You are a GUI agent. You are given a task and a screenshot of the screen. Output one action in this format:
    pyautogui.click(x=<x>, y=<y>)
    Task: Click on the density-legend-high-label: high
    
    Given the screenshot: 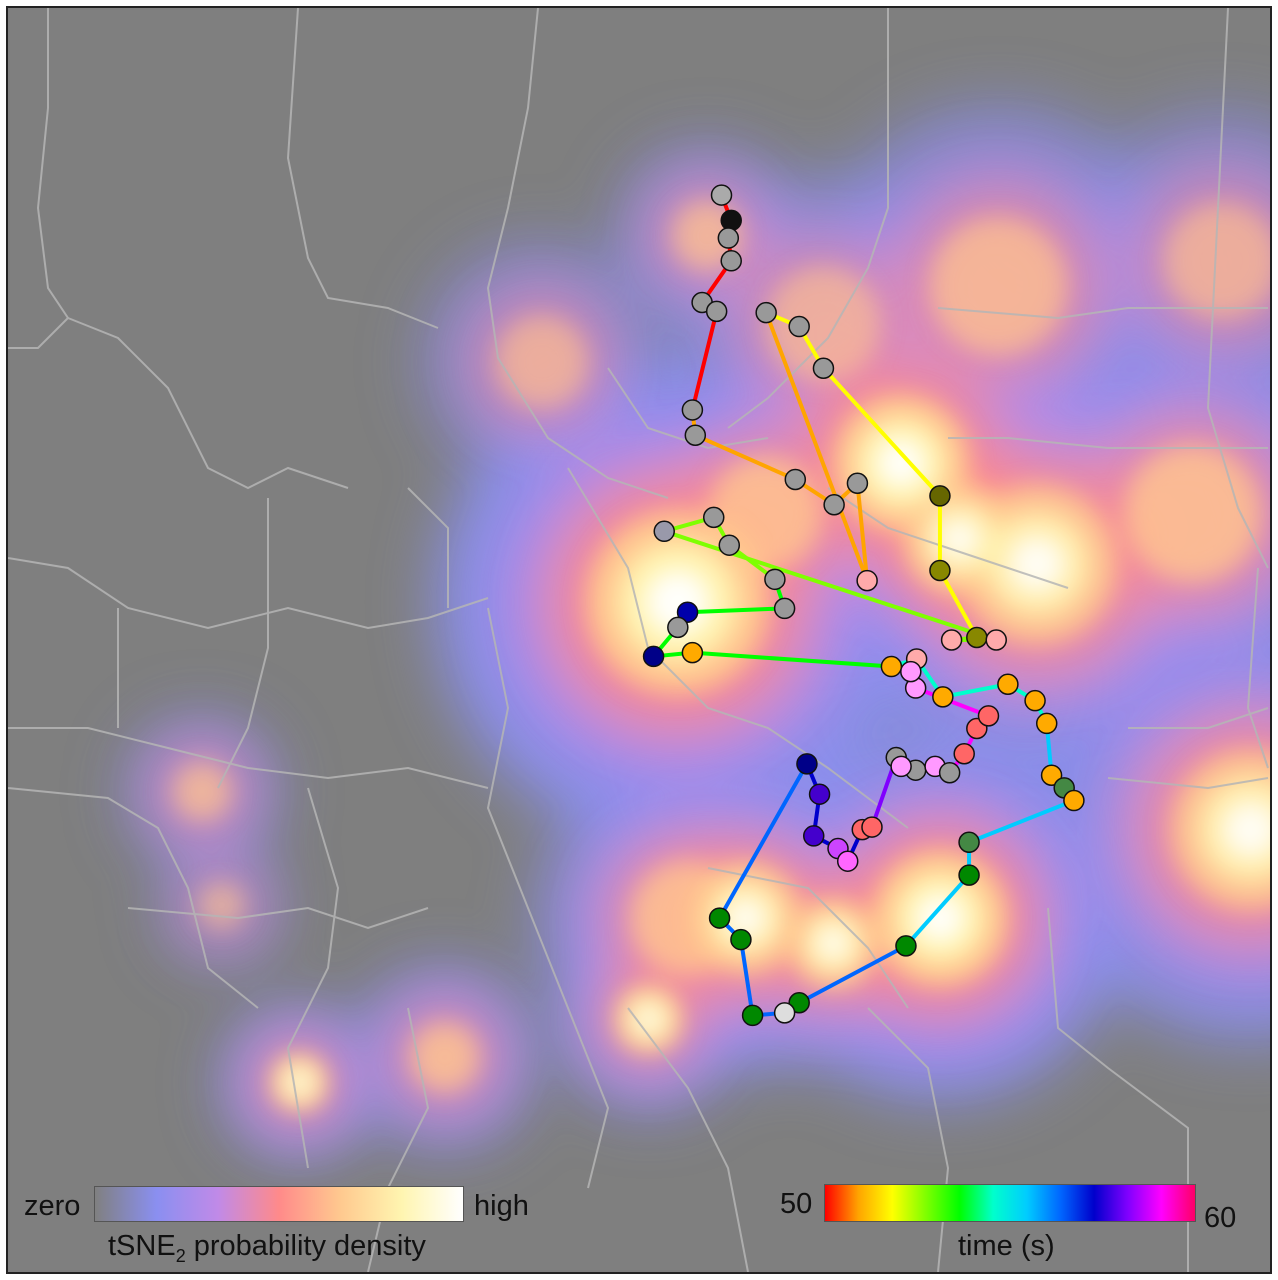 What is the action you would take?
    pyautogui.click(x=501, y=1206)
    